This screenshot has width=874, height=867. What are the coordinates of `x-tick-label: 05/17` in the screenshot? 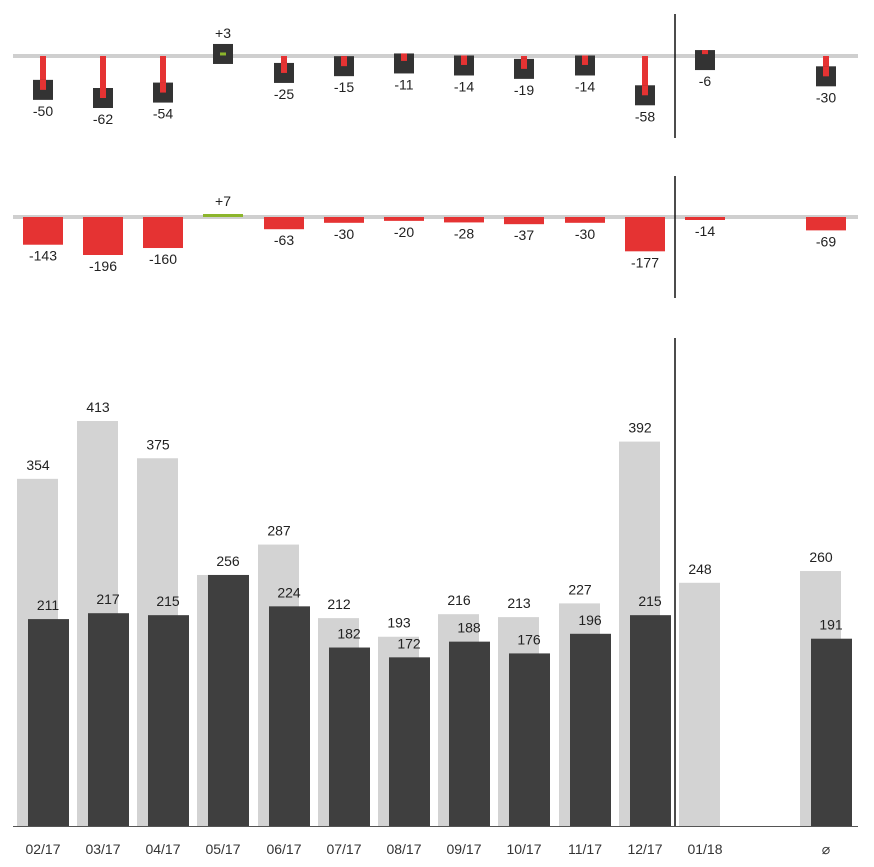 It's located at (222, 849).